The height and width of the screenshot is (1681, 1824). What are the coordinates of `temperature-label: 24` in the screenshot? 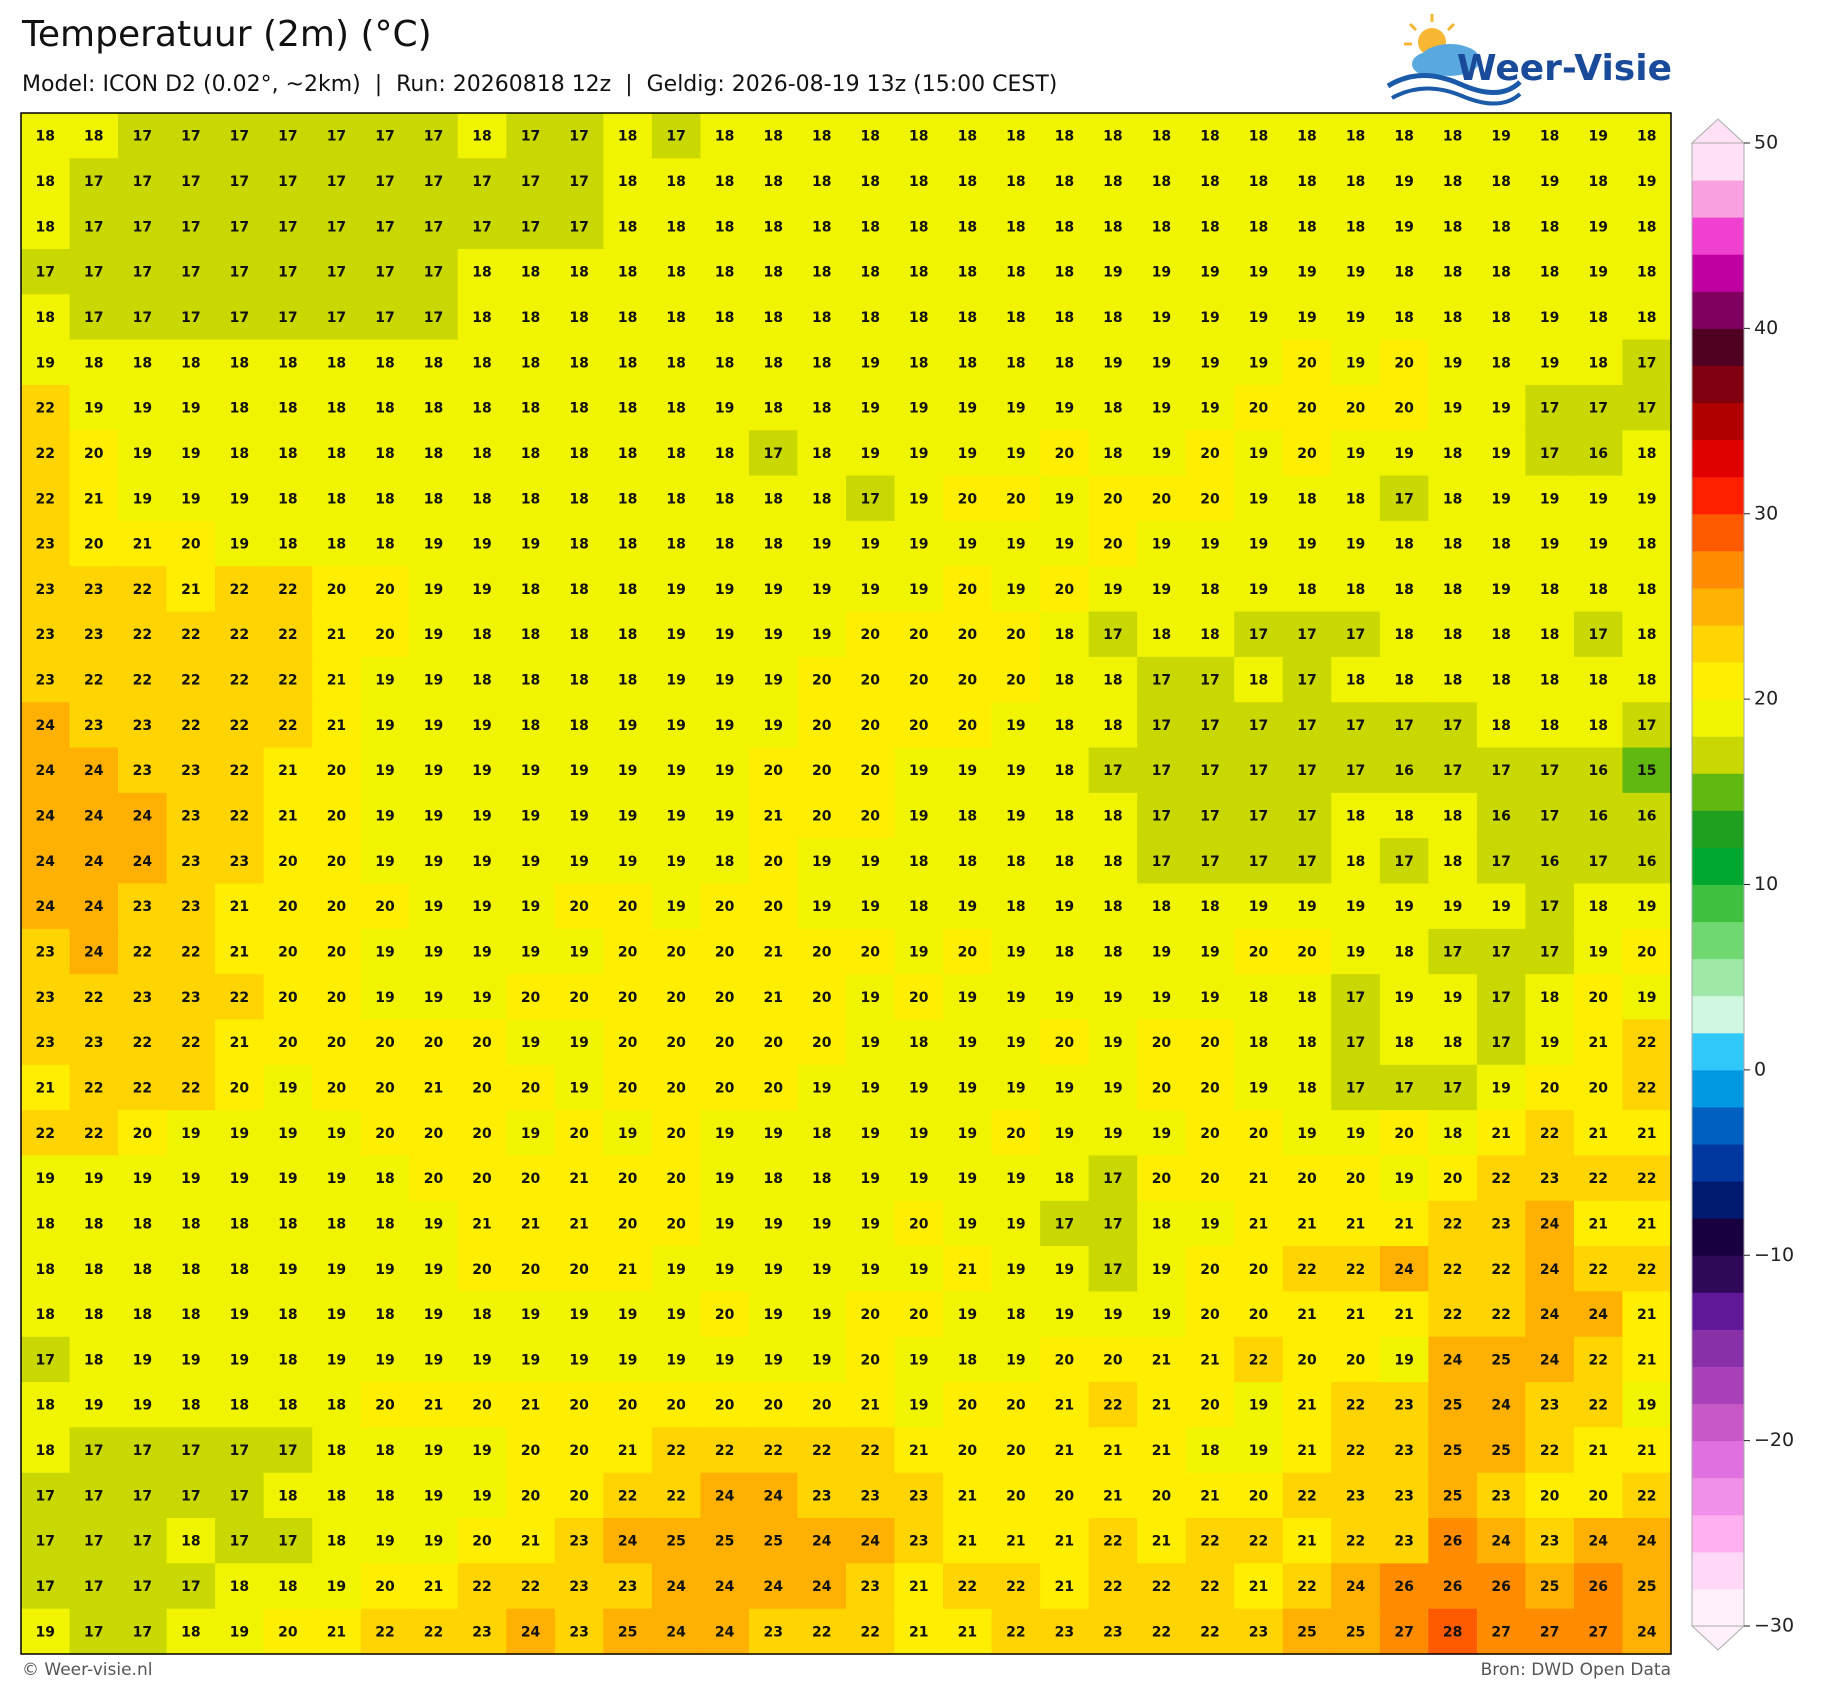 It's located at (531, 1632).